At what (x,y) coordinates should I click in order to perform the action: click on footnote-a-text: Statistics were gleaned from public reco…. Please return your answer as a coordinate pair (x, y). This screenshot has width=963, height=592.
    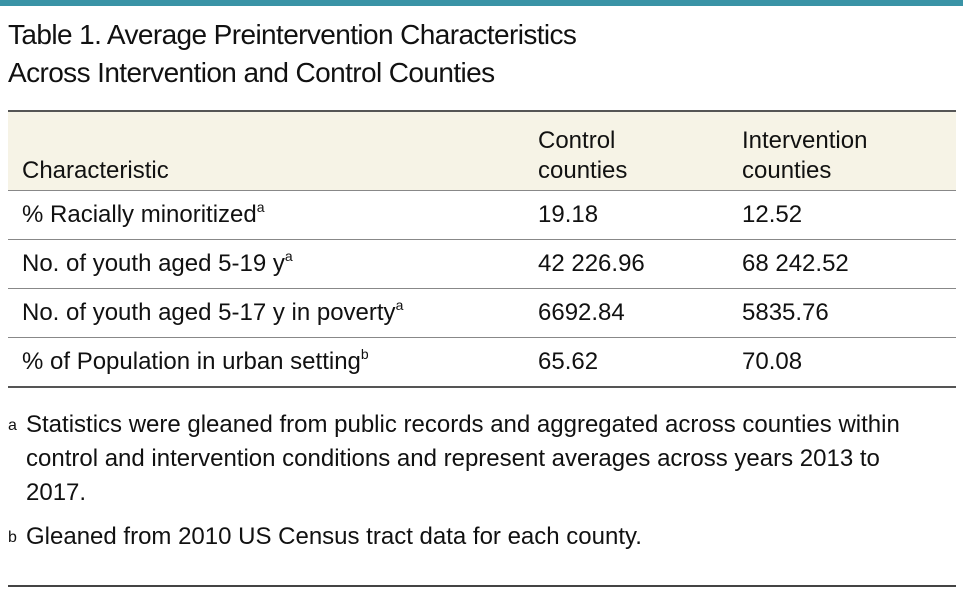
    Looking at the image, I should click on (463, 458).